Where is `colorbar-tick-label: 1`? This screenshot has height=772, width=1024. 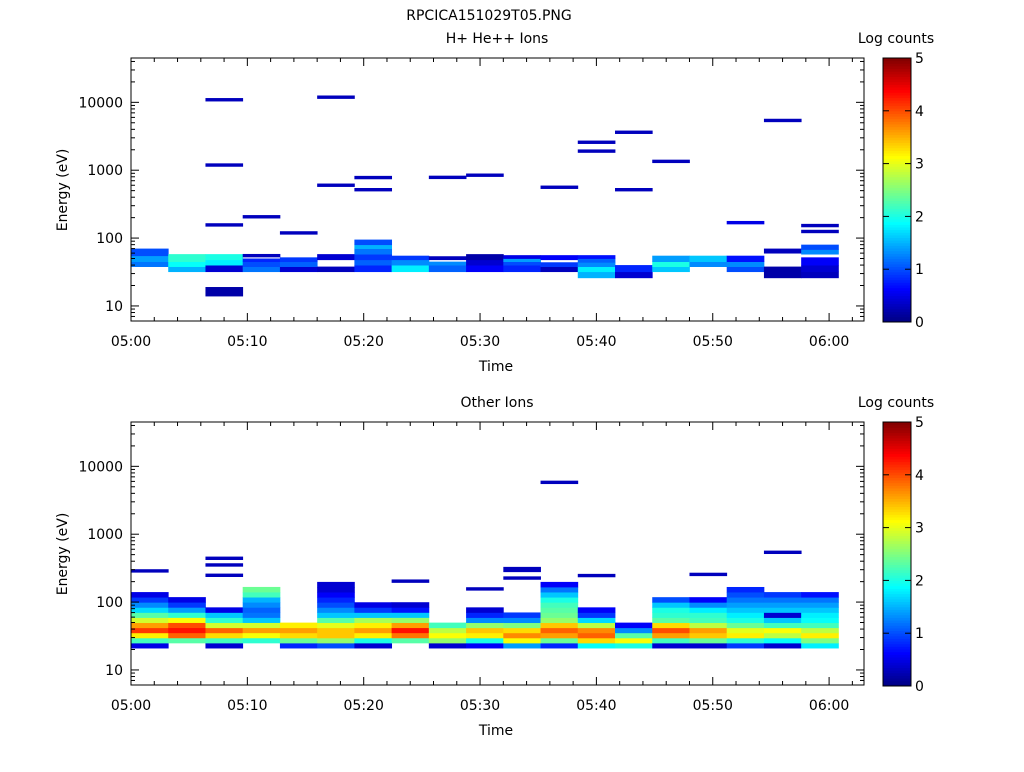
colorbar-tick-label: 1 is located at coordinates (919, 634).